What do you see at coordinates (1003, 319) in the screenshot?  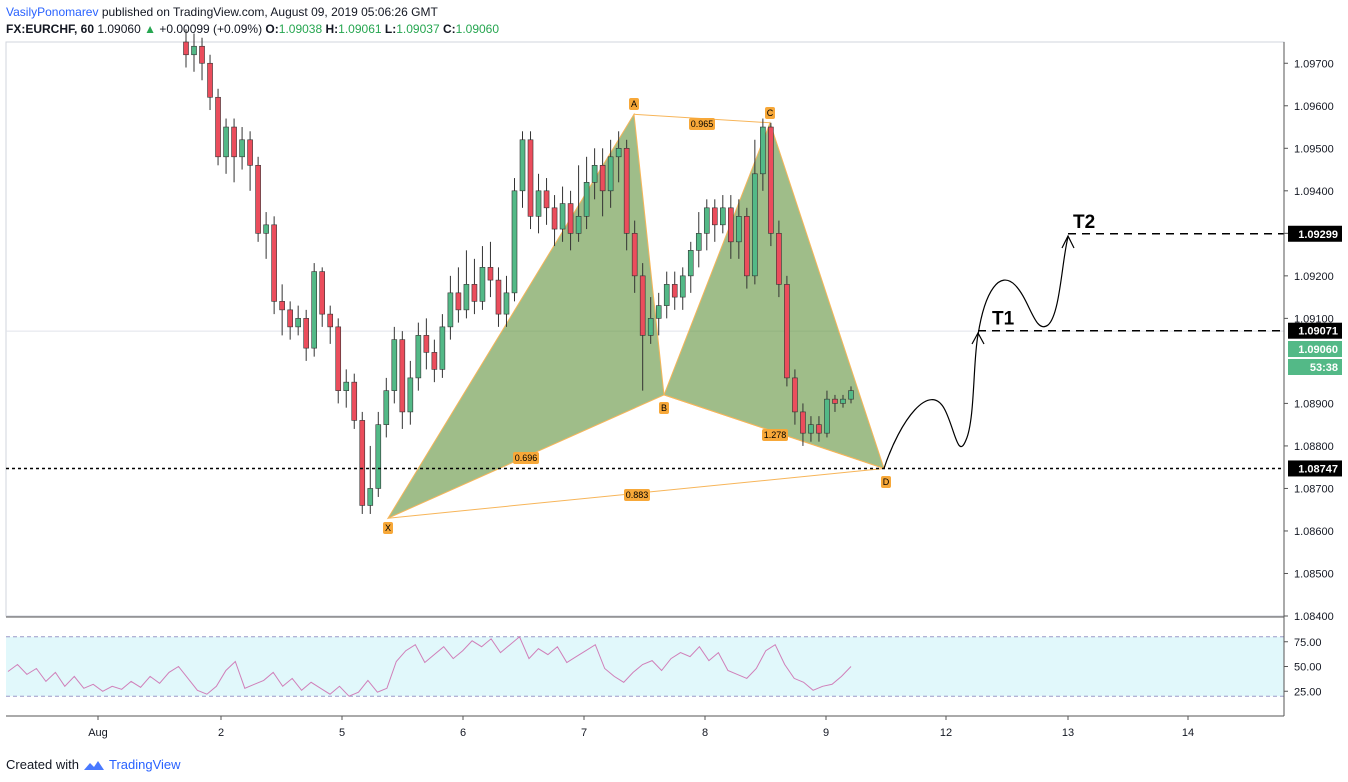 I see `target-label: T1` at bounding box center [1003, 319].